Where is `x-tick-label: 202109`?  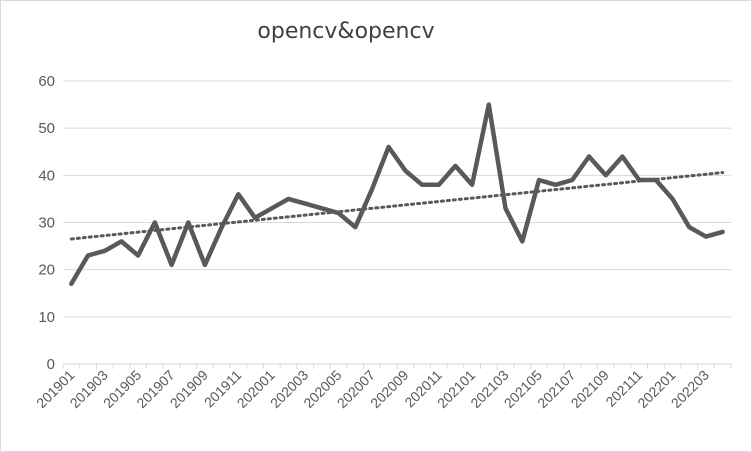 x-tick-label: 202109 is located at coordinates (590, 389).